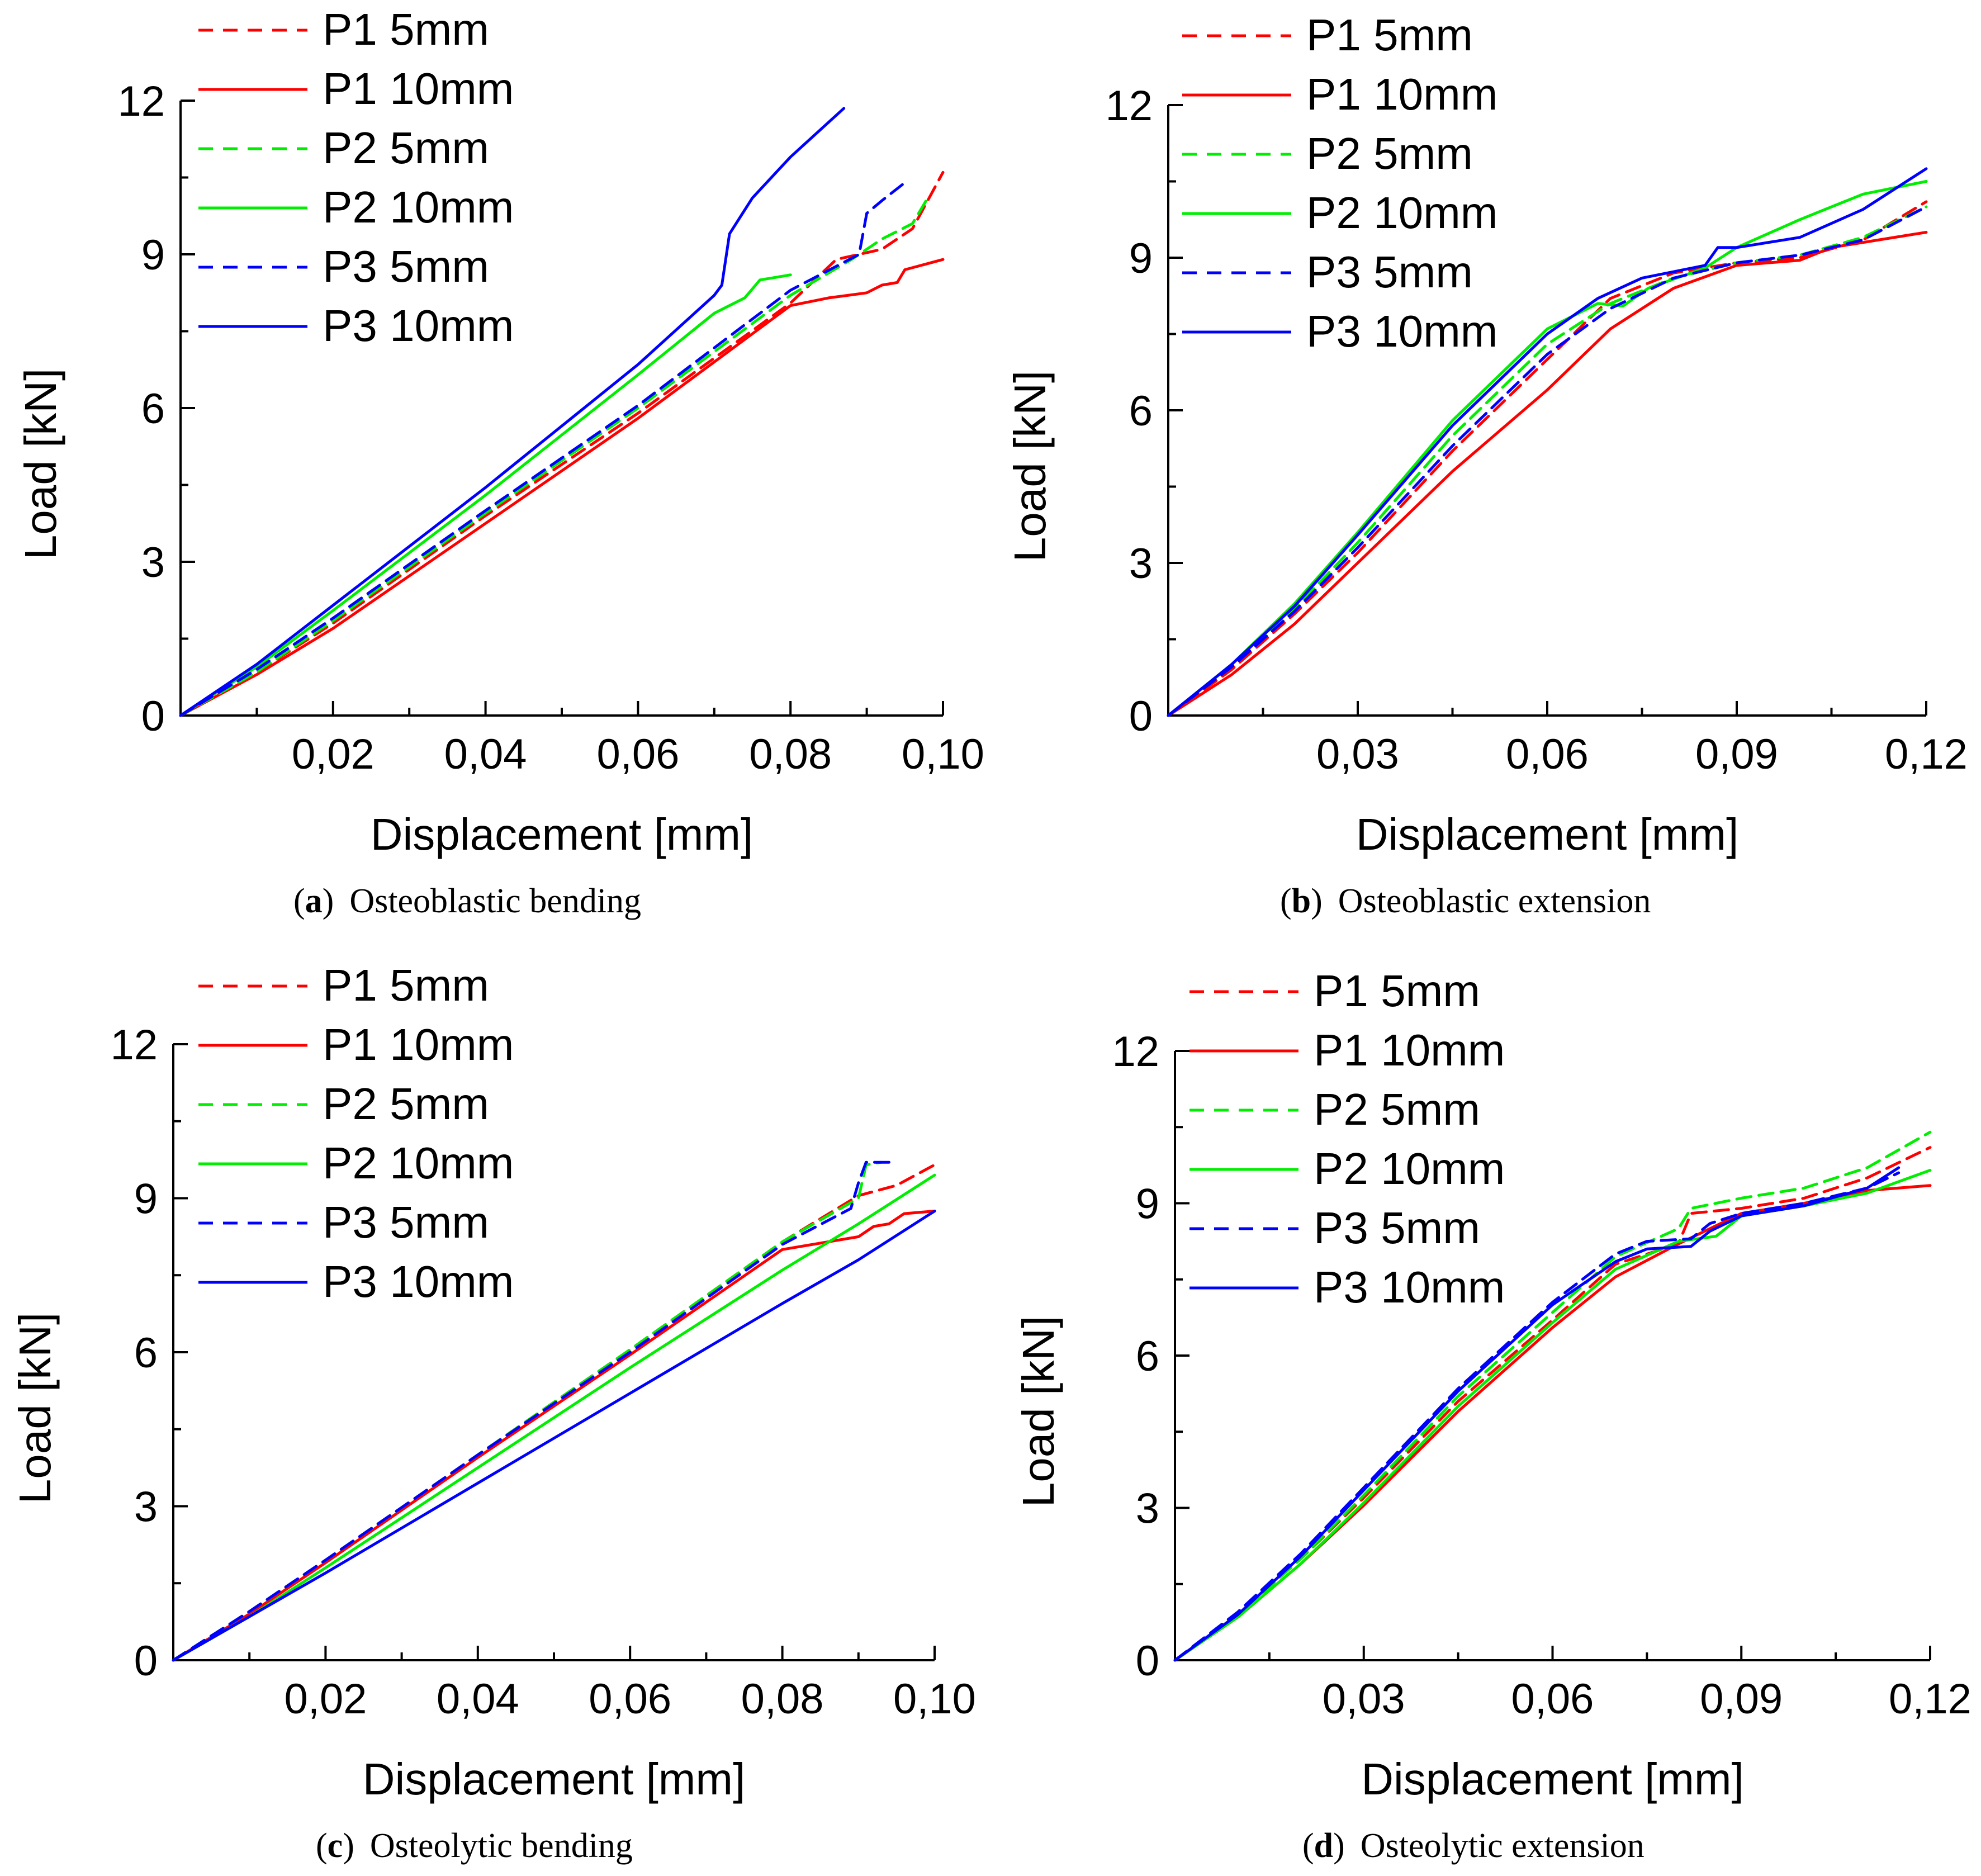 The height and width of the screenshot is (1876, 1981). Describe the element at coordinates (467, 901) in the screenshot. I see `panel-caption: (a) Osteoblastic bending` at that location.